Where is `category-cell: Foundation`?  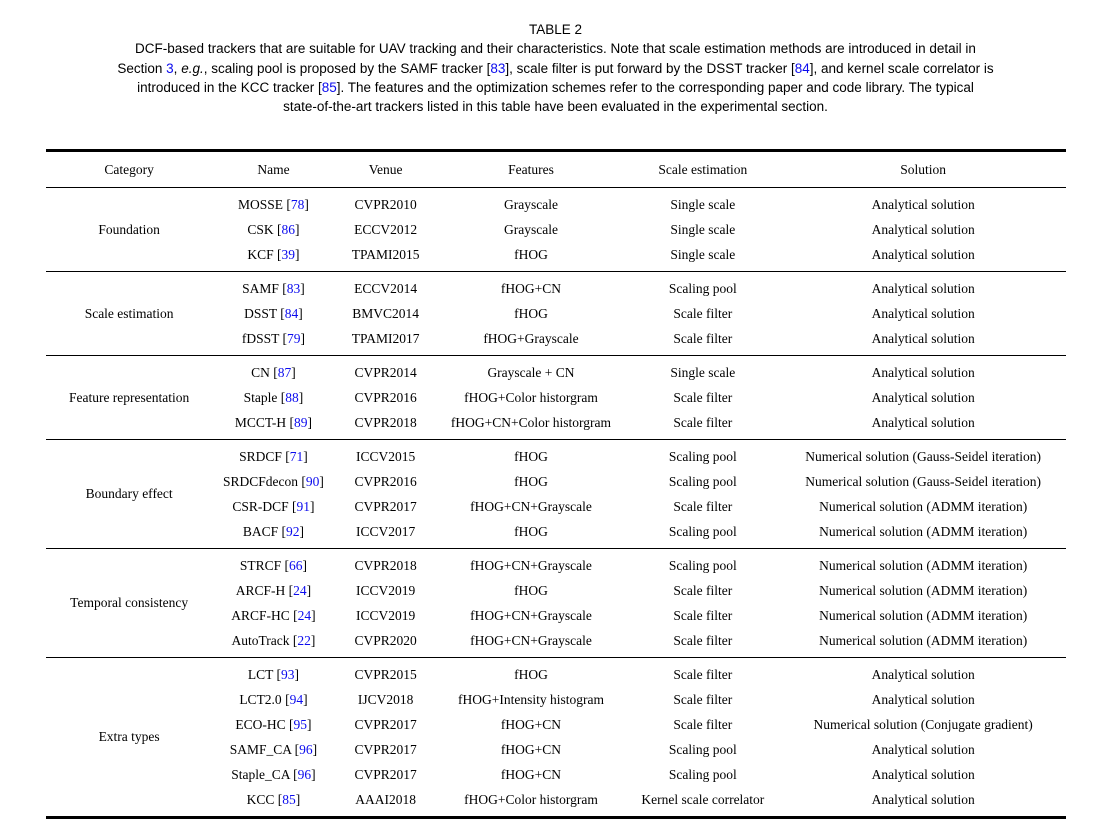
category-cell: Foundation is located at coordinates (129, 229).